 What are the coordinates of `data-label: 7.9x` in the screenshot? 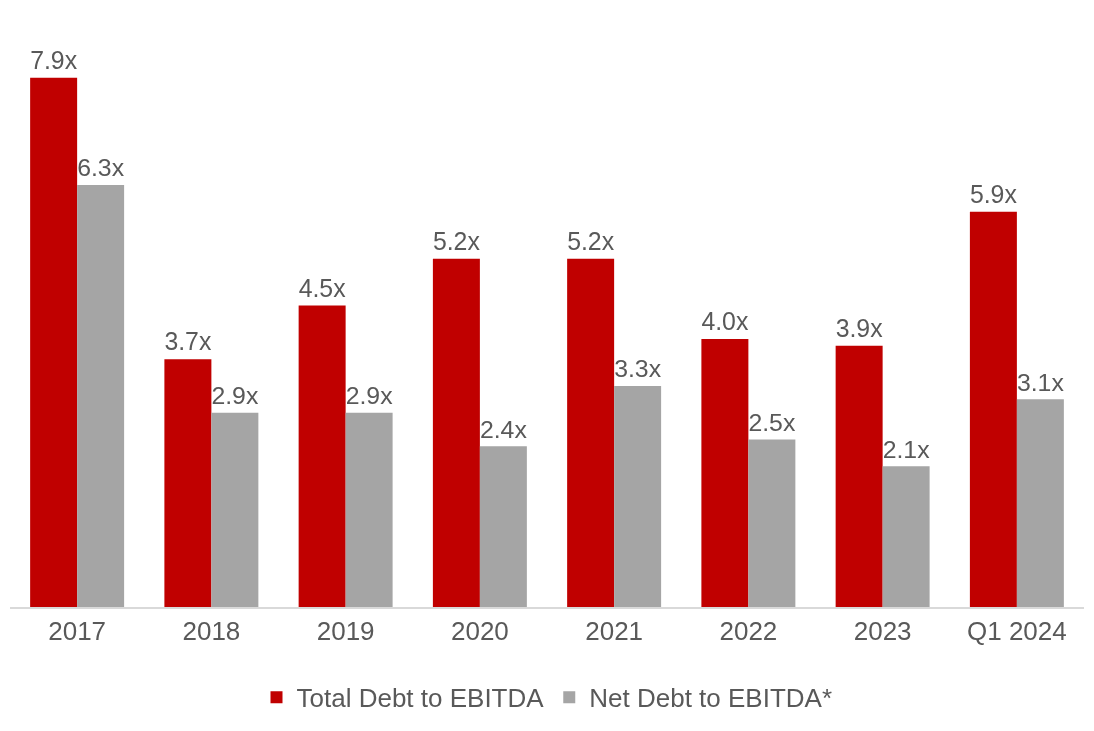 It's located at (54, 61).